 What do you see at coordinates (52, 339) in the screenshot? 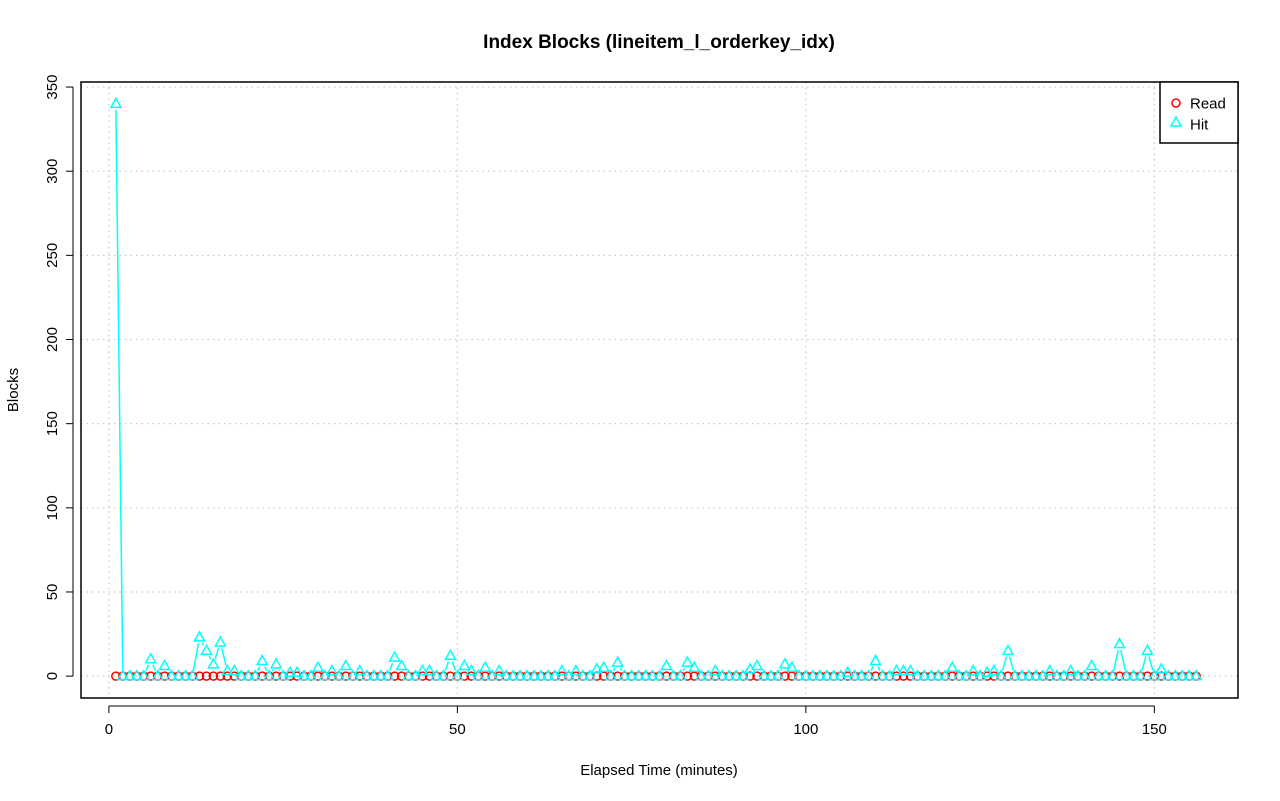
I see `y-tick-label: 200` at bounding box center [52, 339].